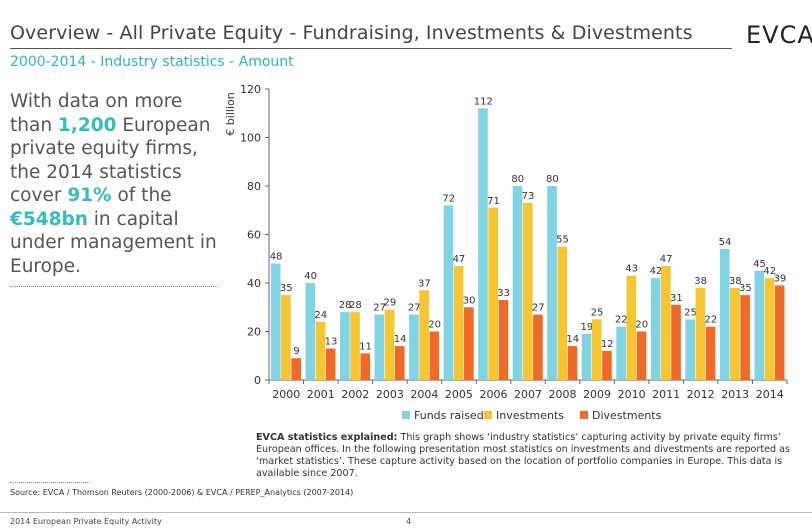 This screenshot has height=532, width=812. What do you see at coordinates (49, 219) in the screenshot?
I see `intro-highlight-capital: €548bn` at bounding box center [49, 219].